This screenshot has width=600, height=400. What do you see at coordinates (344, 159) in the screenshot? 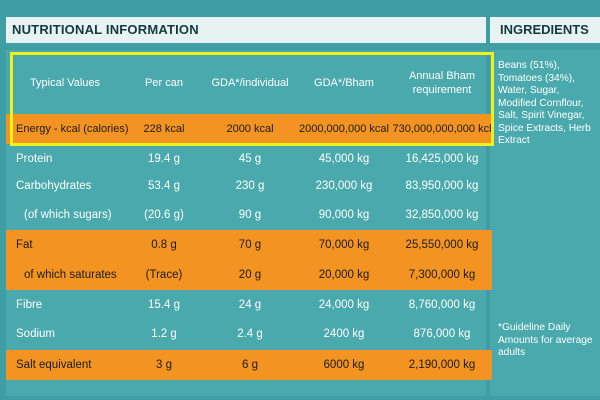
I see `cell-gda-bham: 45,000 kg` at bounding box center [344, 159].